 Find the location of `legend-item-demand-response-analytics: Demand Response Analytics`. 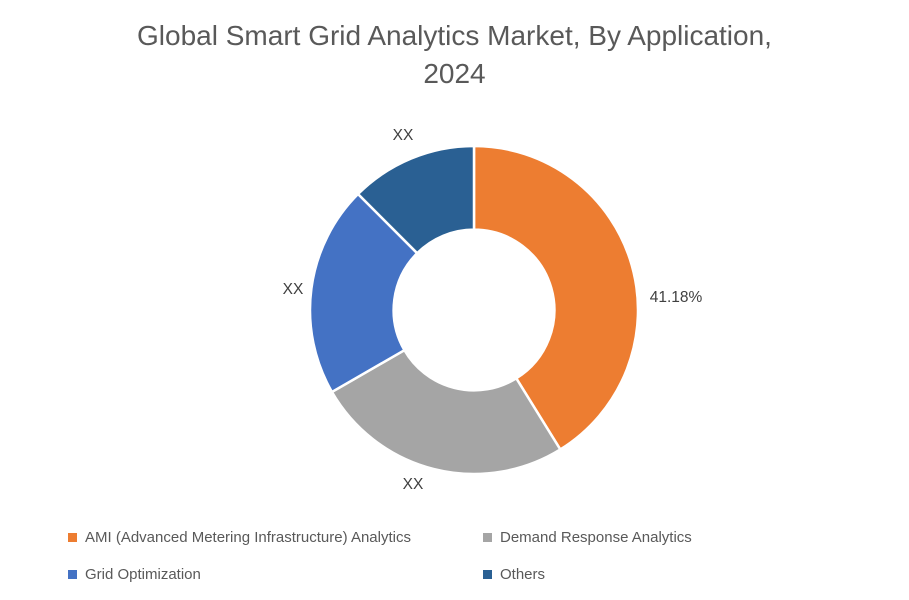

legend-item-demand-response-analytics: Demand Response Analytics is located at coordinates (587, 537).